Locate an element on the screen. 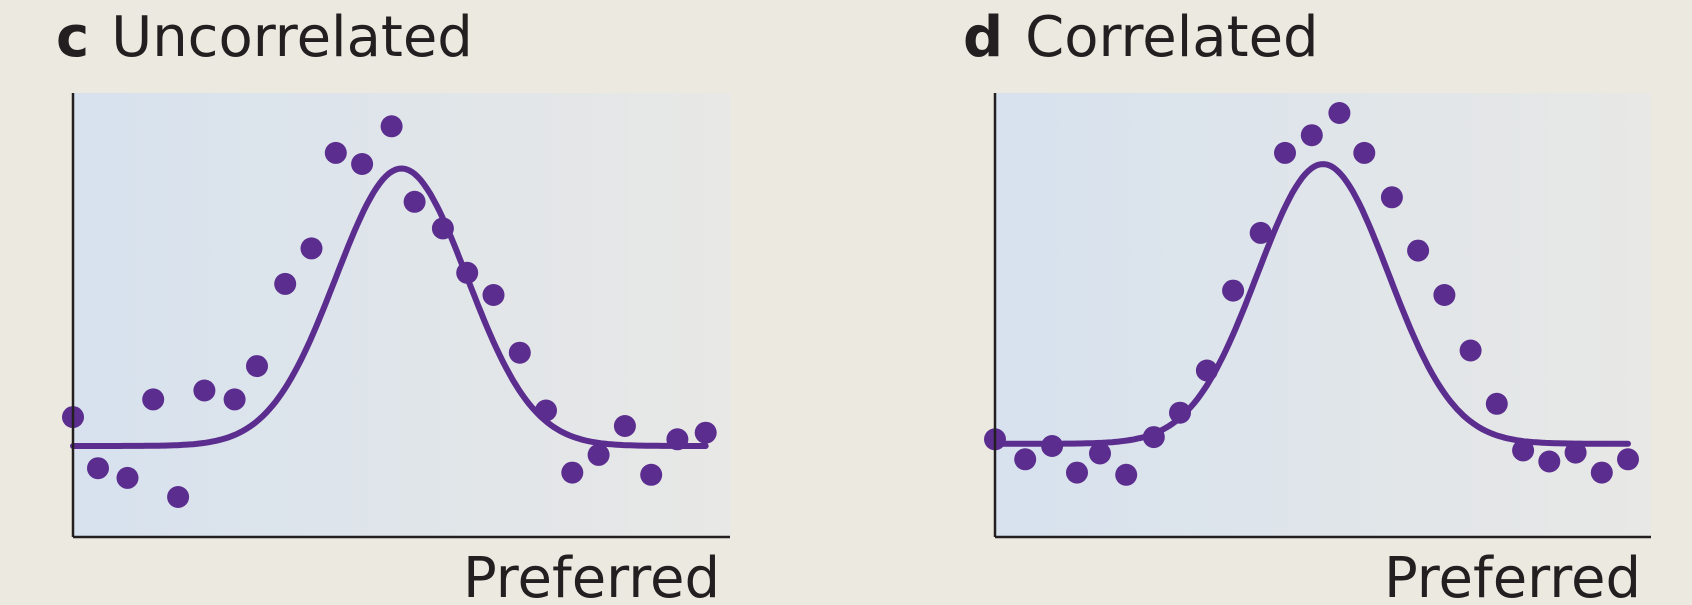 This screenshot has height=605, width=1692. panel-c-letter: c is located at coordinates (73, 37).